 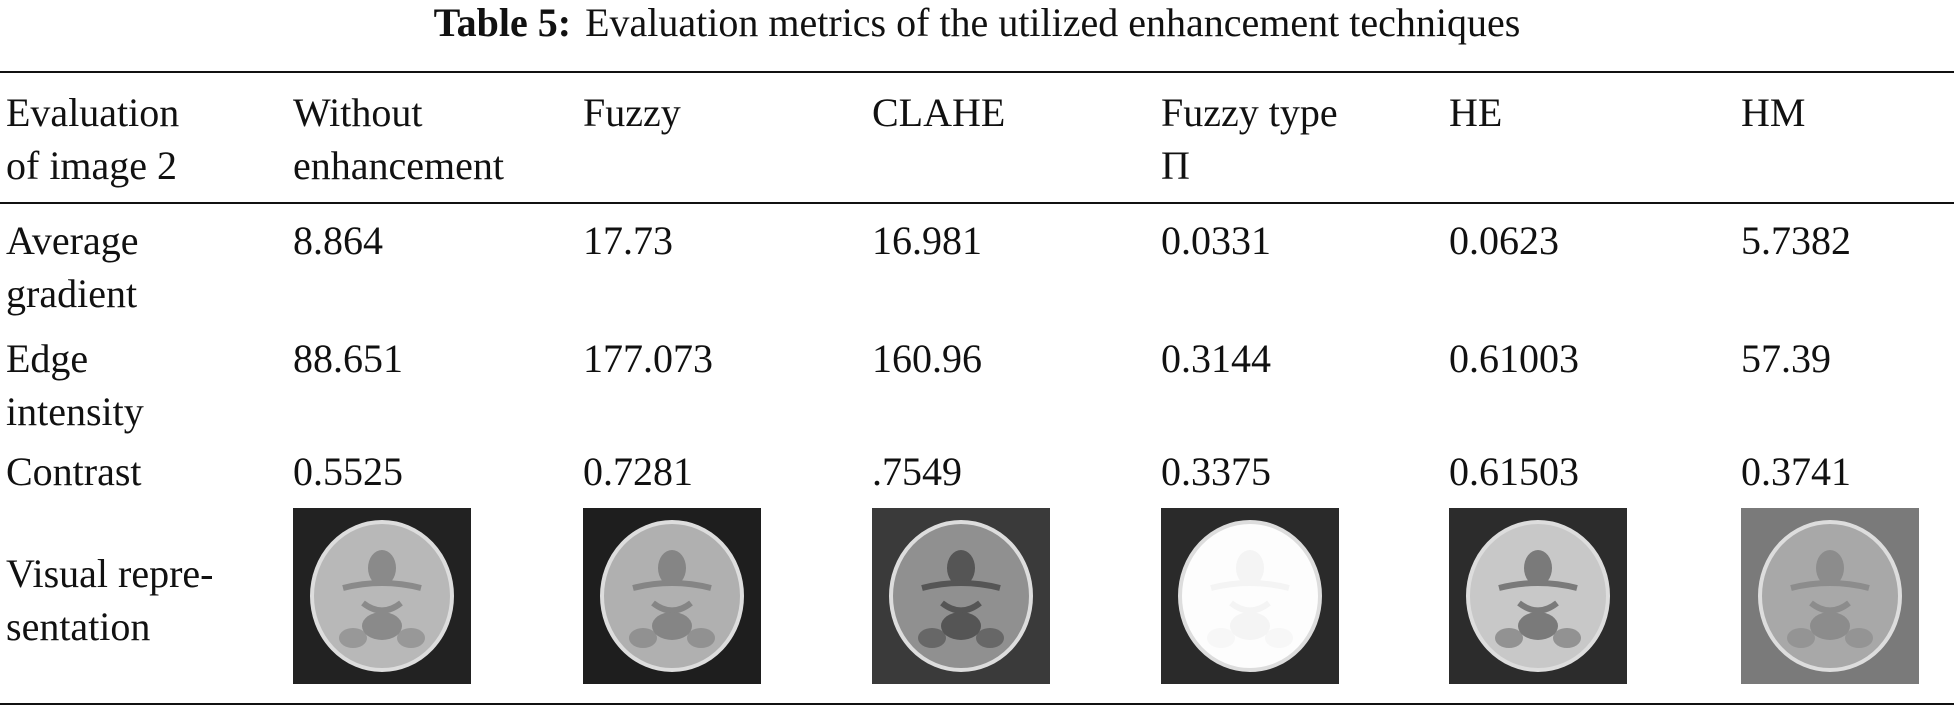 I want to click on header-cell: Evaluation of image 2, so click(x=93, y=139).